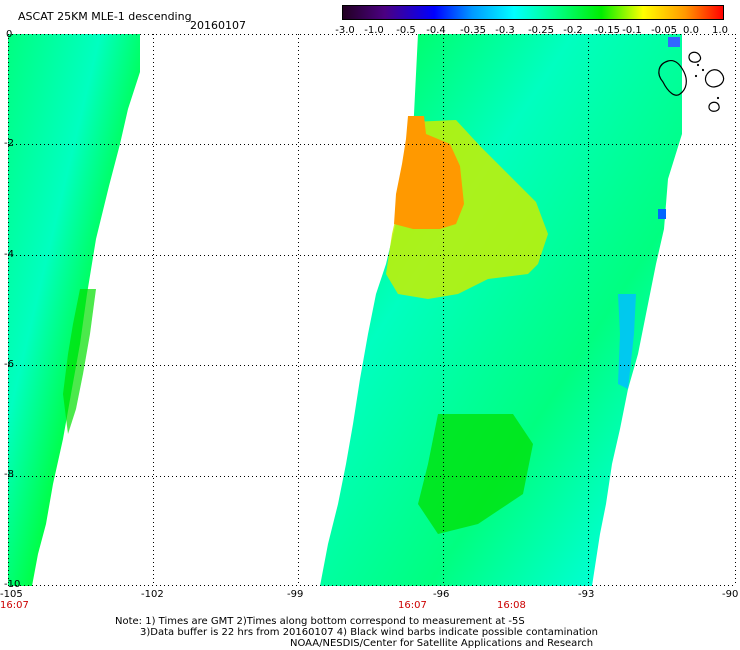 The image size is (740, 650). Describe the element at coordinates (374, 30) in the screenshot. I see `colorbar-label: -1.0` at that location.